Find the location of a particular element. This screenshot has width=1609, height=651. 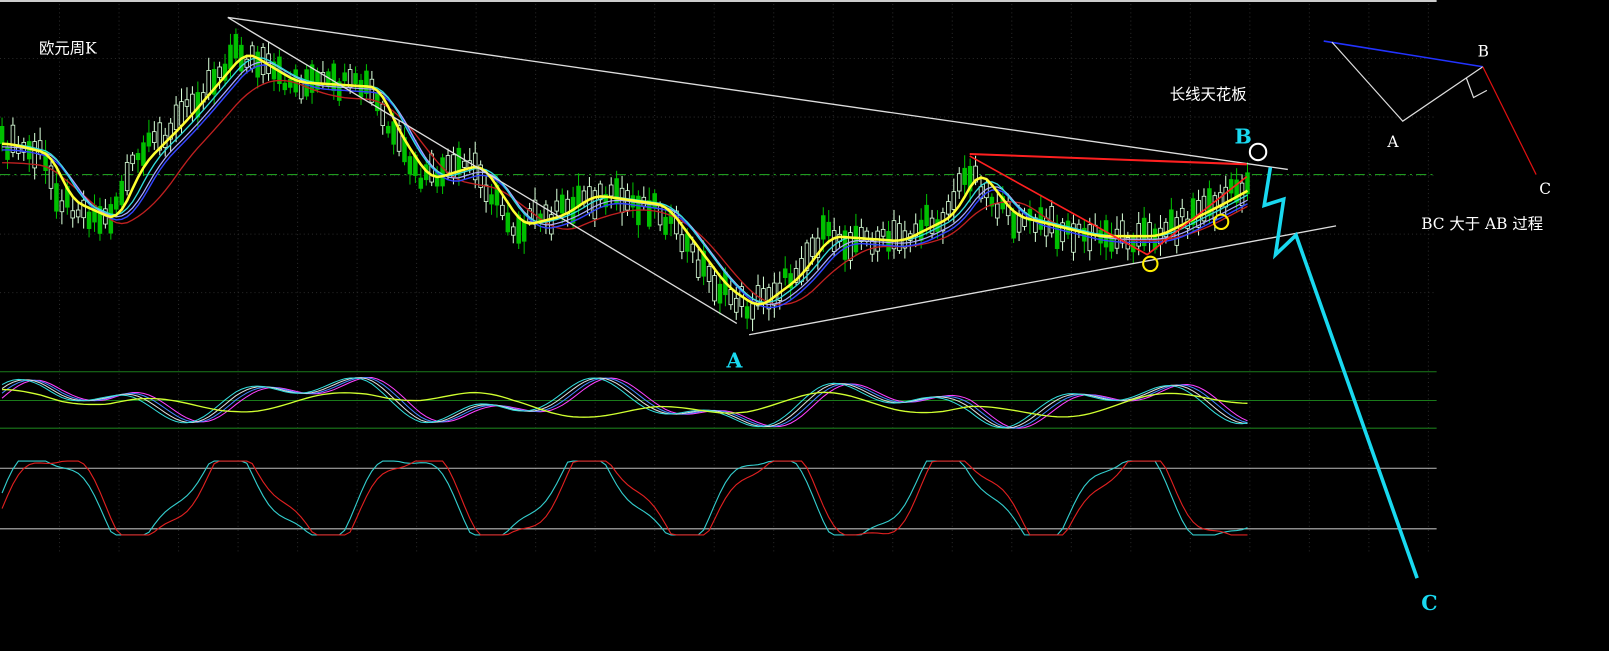

support-trendline is located at coordinates (1042, 280).